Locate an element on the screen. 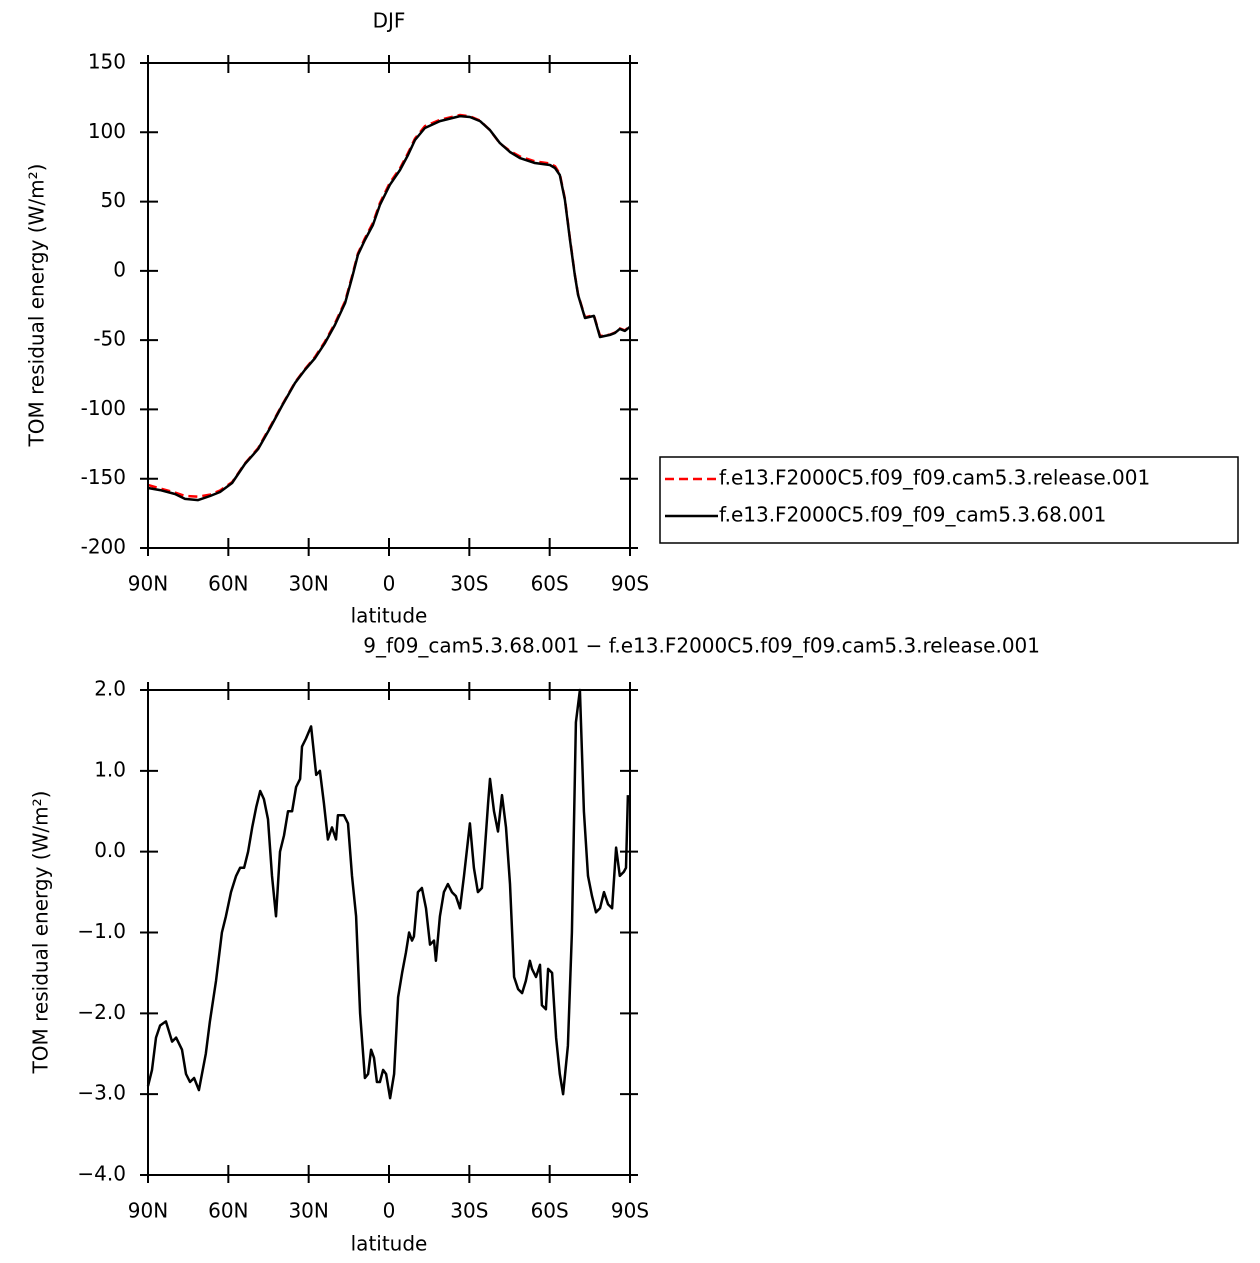  legend-box is located at coordinates (949, 500).